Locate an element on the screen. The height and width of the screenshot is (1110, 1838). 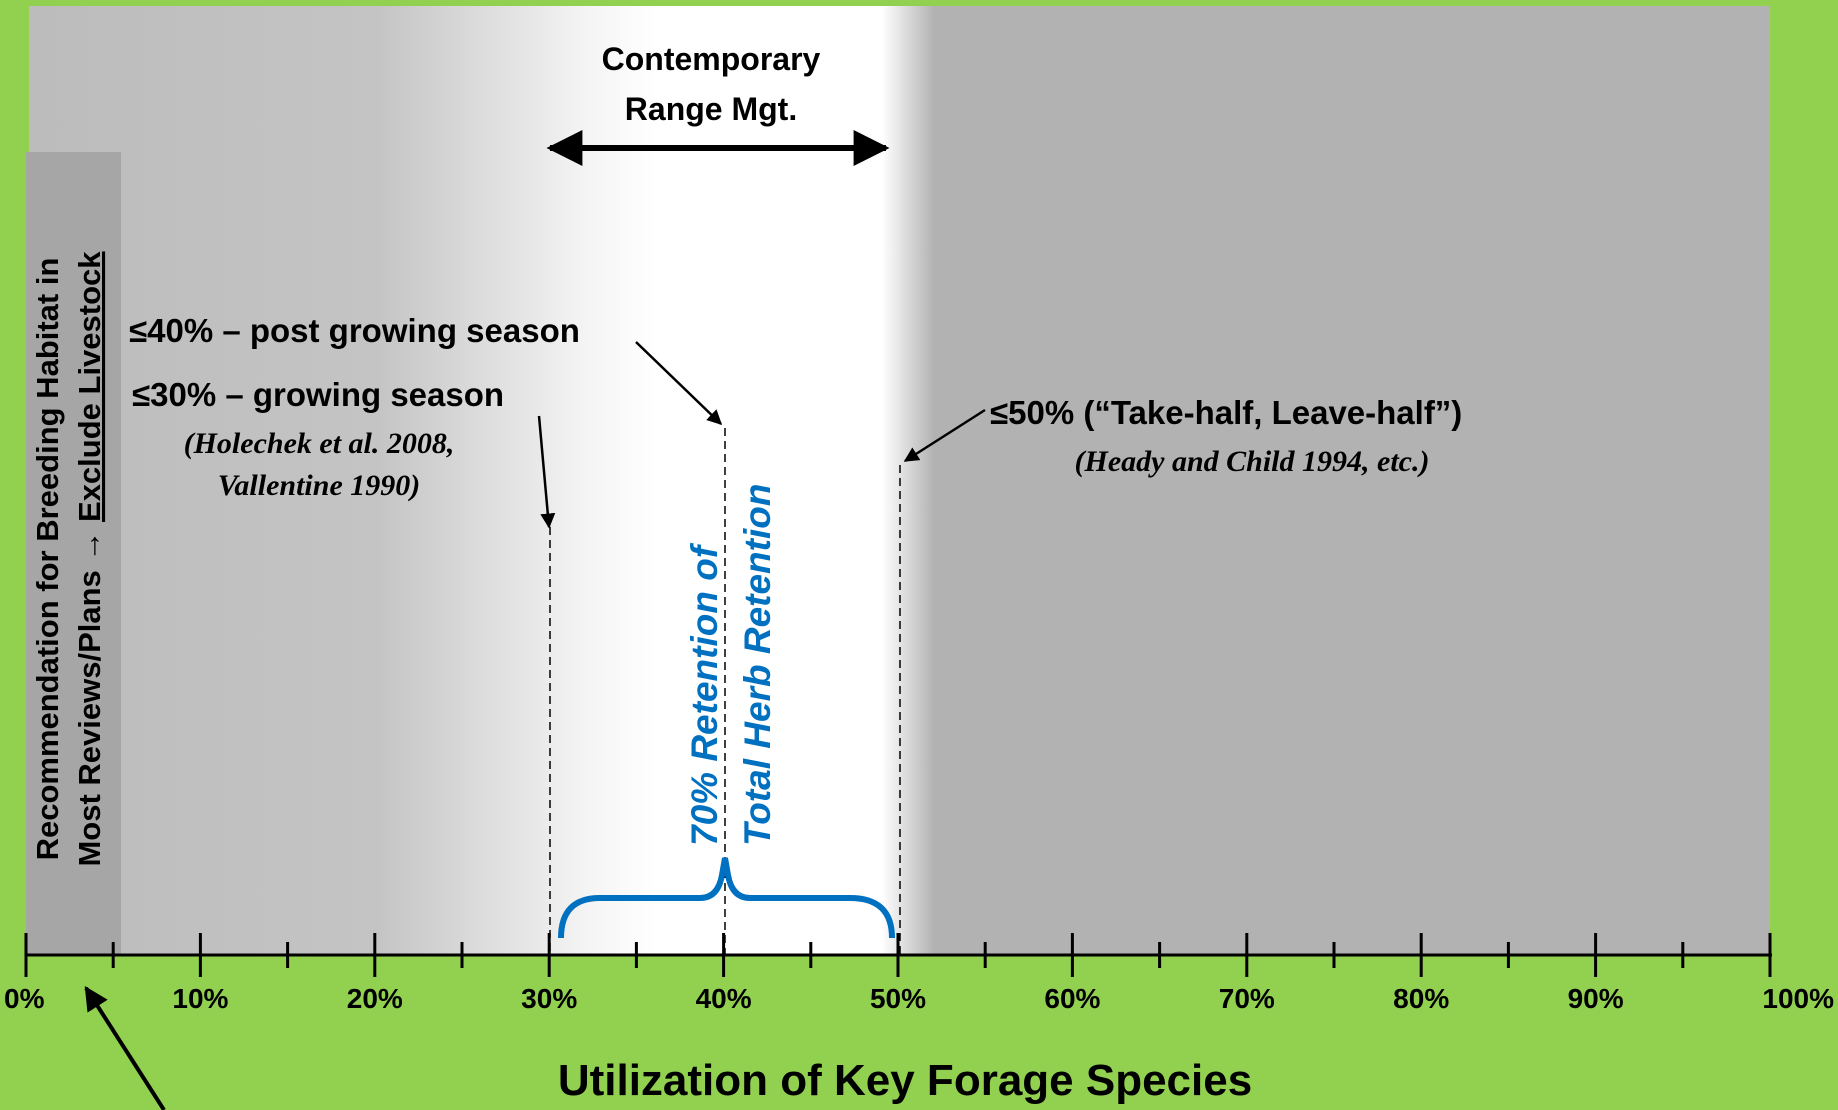
tick-label: 60% is located at coordinates (1072, 998).